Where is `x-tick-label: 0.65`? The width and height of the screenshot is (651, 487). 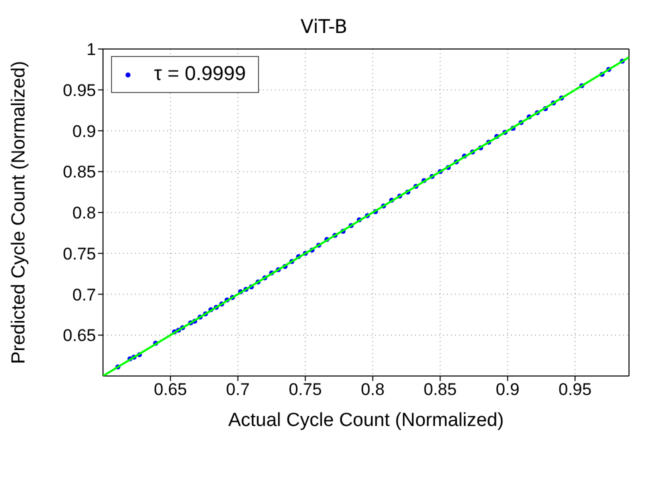
x-tick-label: 0.65 is located at coordinates (170, 390).